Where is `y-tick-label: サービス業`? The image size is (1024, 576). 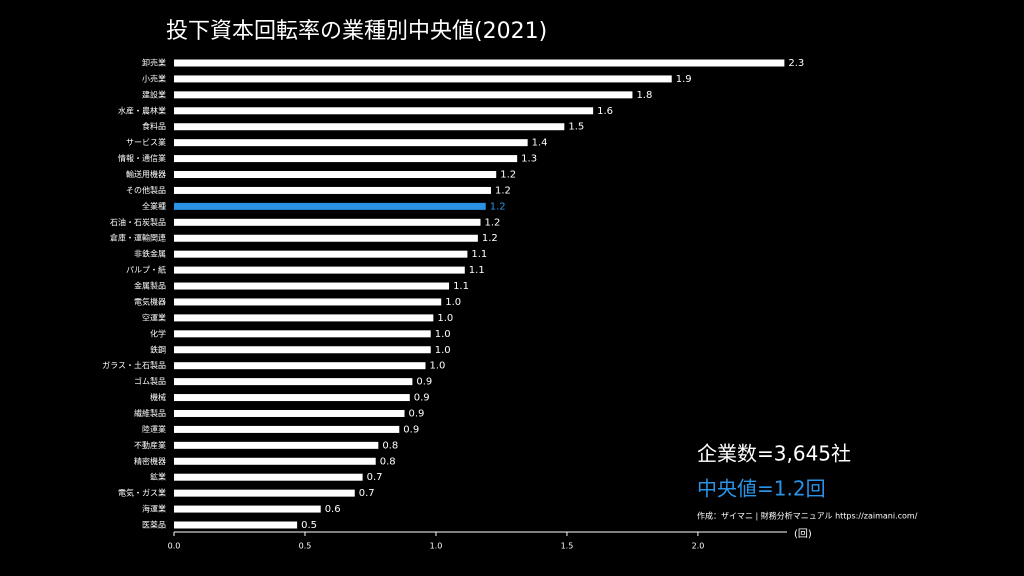
y-tick-label: サービス業 is located at coordinates (146, 142).